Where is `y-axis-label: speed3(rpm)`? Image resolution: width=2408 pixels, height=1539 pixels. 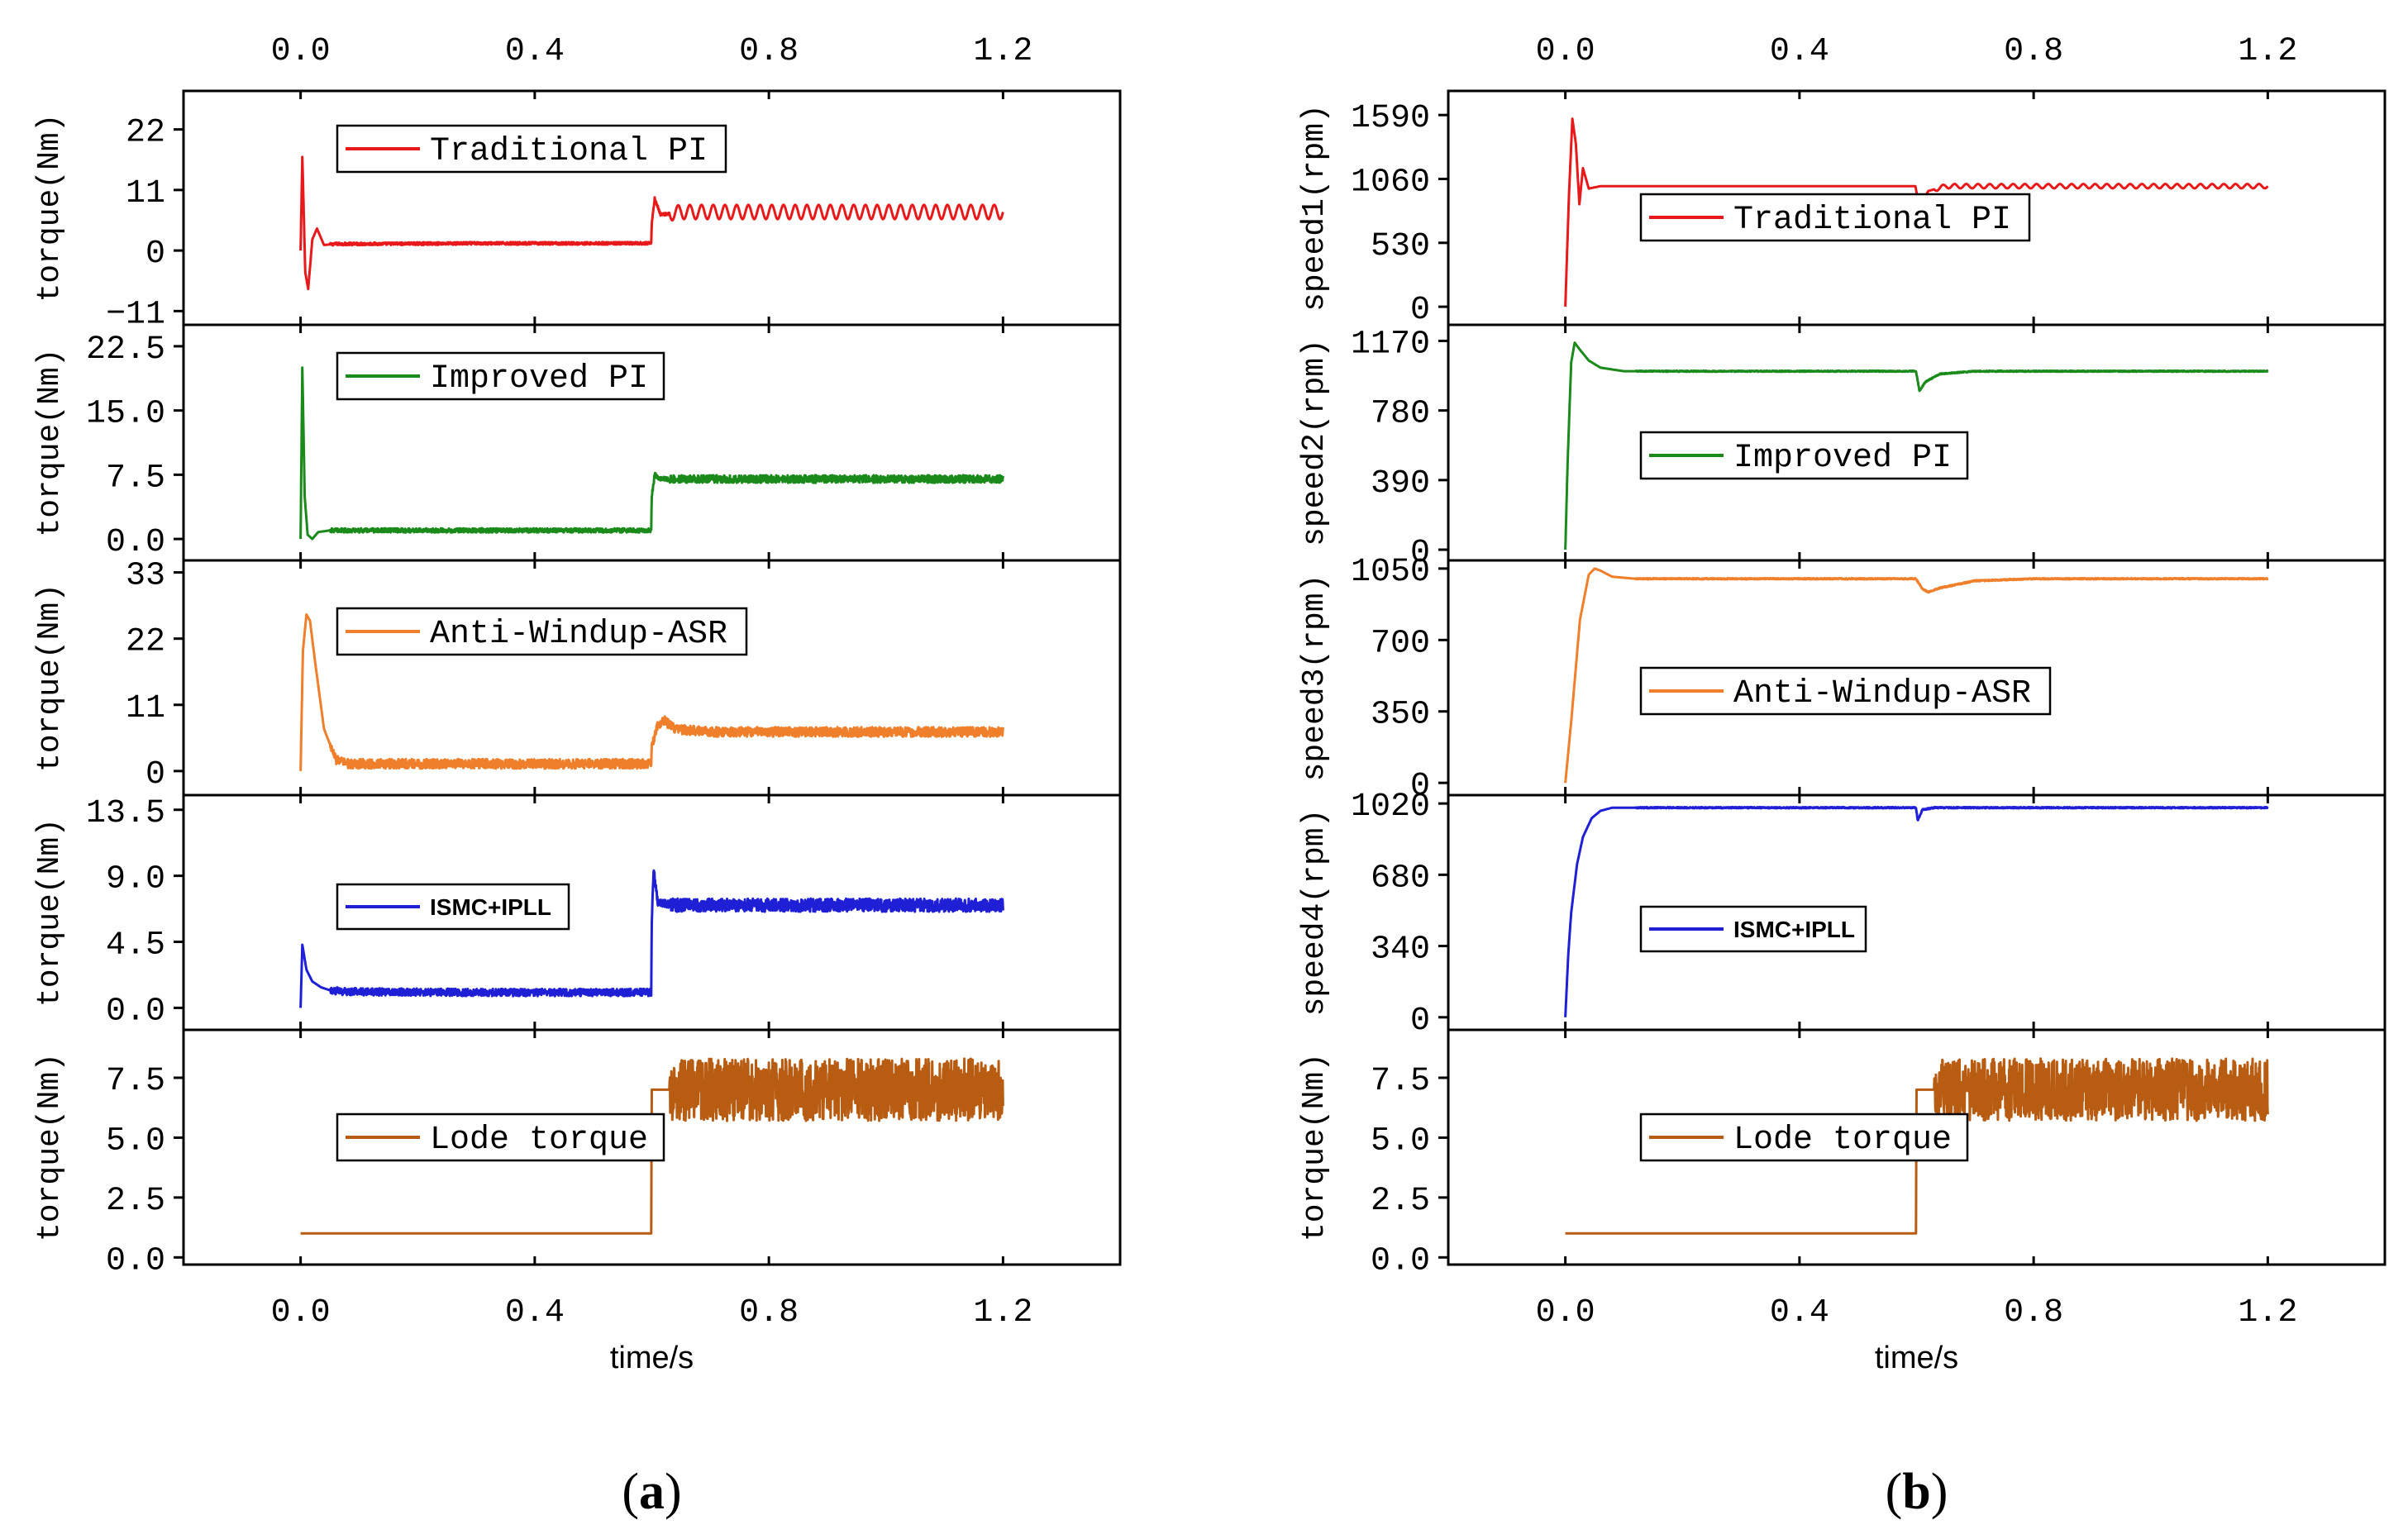
y-axis-label: speed3(rpm) is located at coordinates (1315, 678).